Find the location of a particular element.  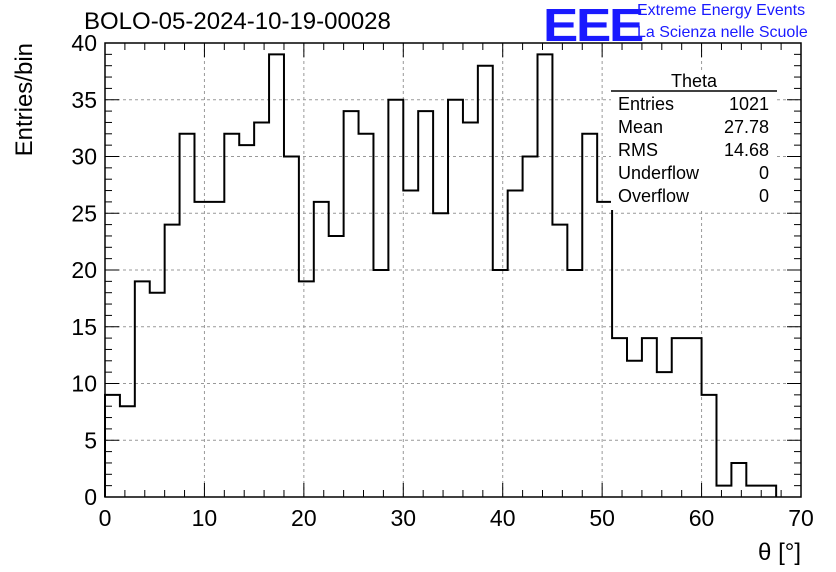

y-tick-label: 40 is located at coordinates (84, 43).